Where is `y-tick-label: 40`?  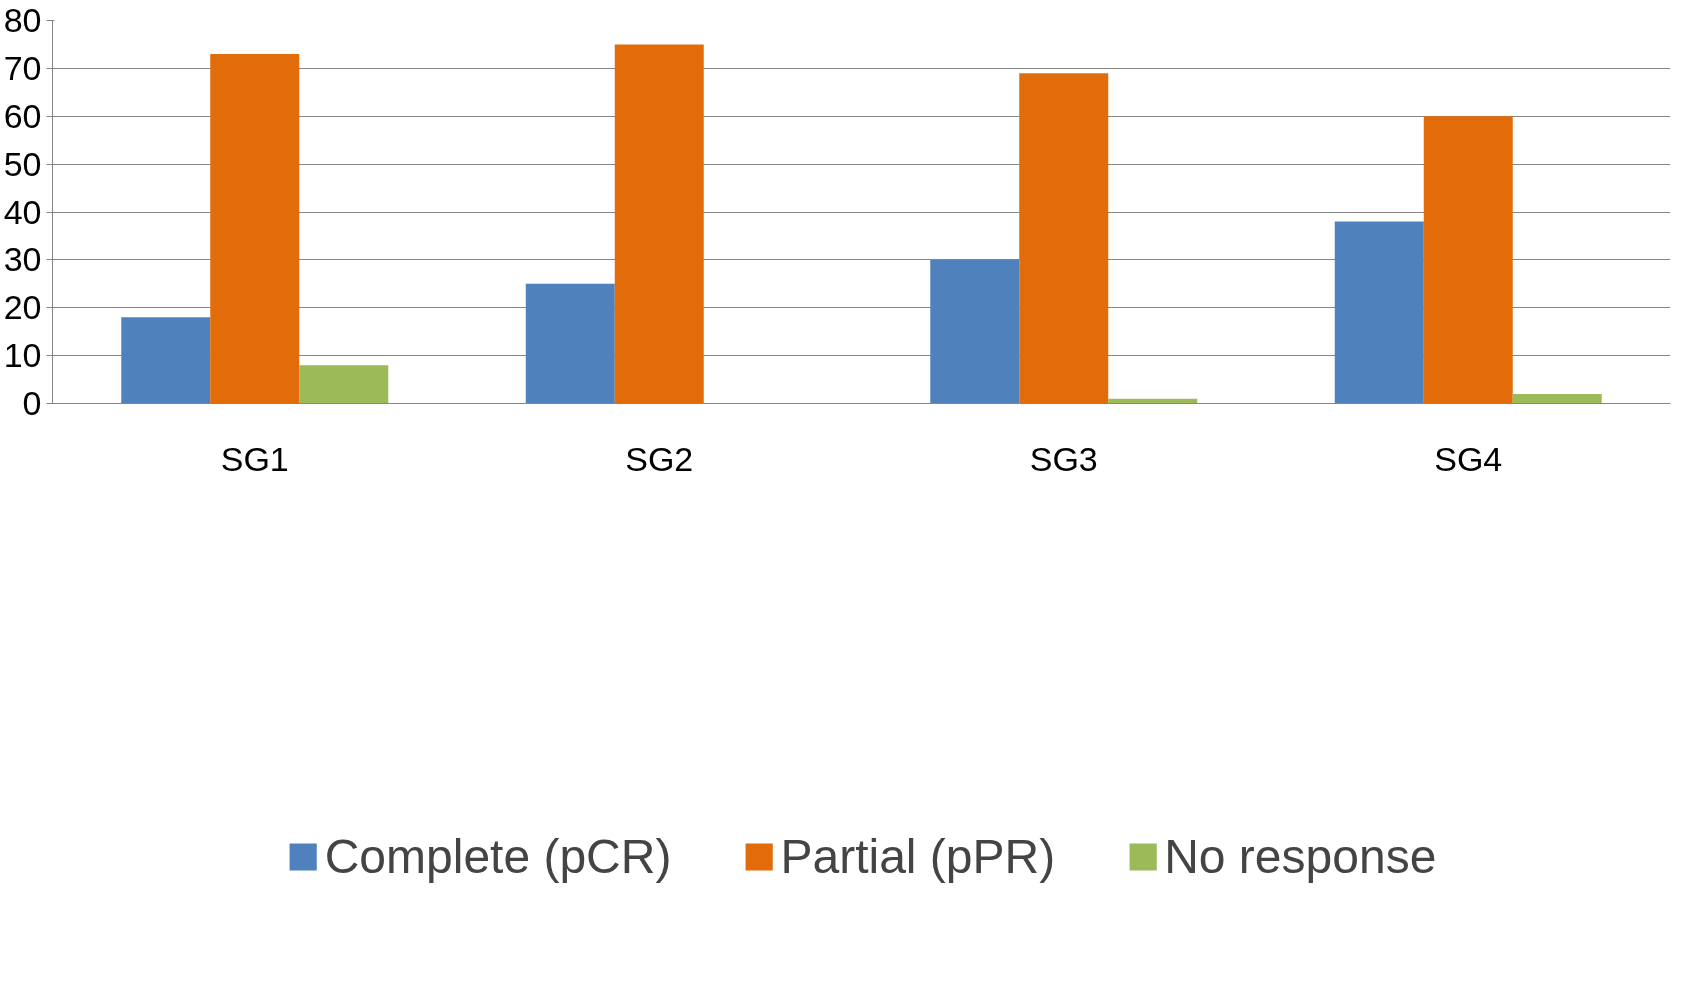
y-tick-label: 40 is located at coordinates (22, 211).